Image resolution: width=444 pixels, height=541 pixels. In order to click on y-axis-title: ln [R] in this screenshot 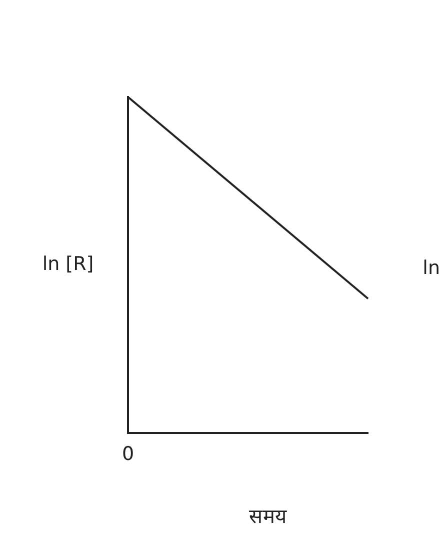, I will do `click(68, 263)`.